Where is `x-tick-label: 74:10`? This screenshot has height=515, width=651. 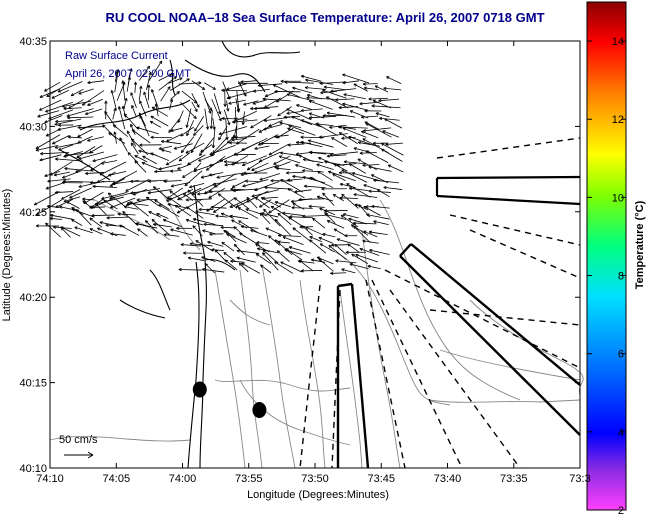
x-tick-label: 74:10 is located at coordinates (50, 479).